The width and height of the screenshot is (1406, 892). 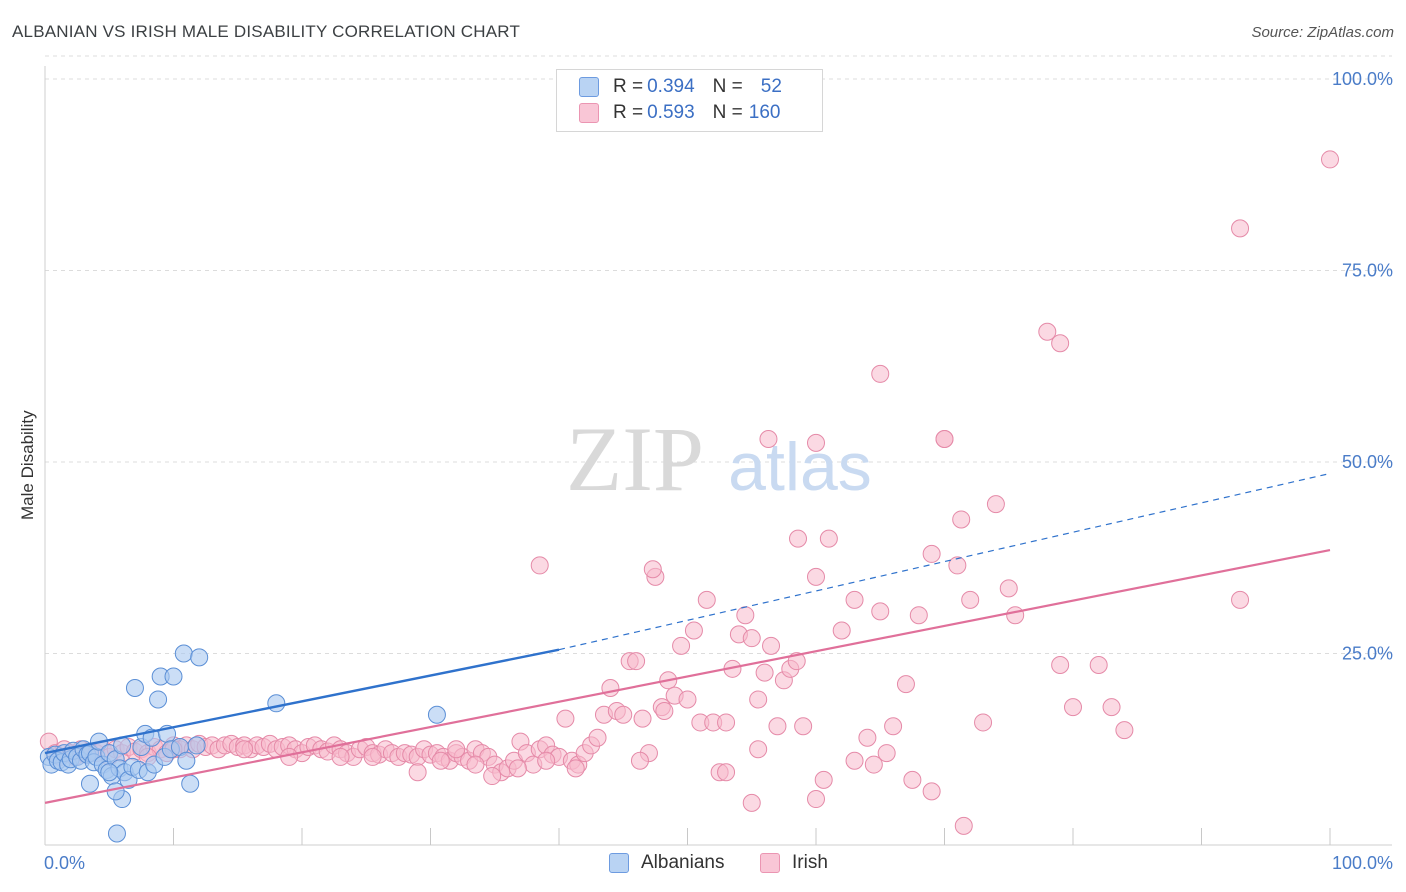 I want to click on y-tick-label: 75.0%, so click(x=1367, y=271).